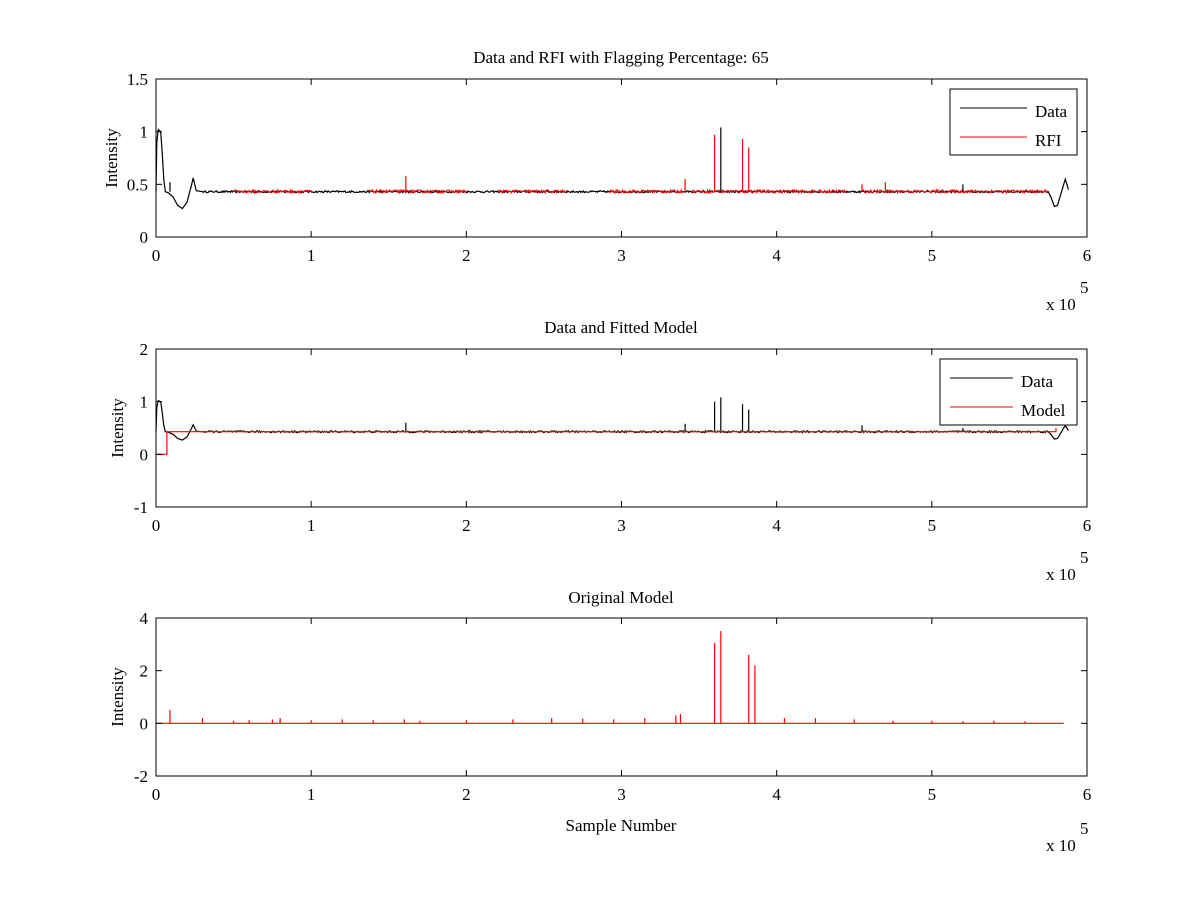 Image resolution: width=1200 pixels, height=900 pixels. I want to click on panel-2-legend-label-model: Model, so click(1043, 410).